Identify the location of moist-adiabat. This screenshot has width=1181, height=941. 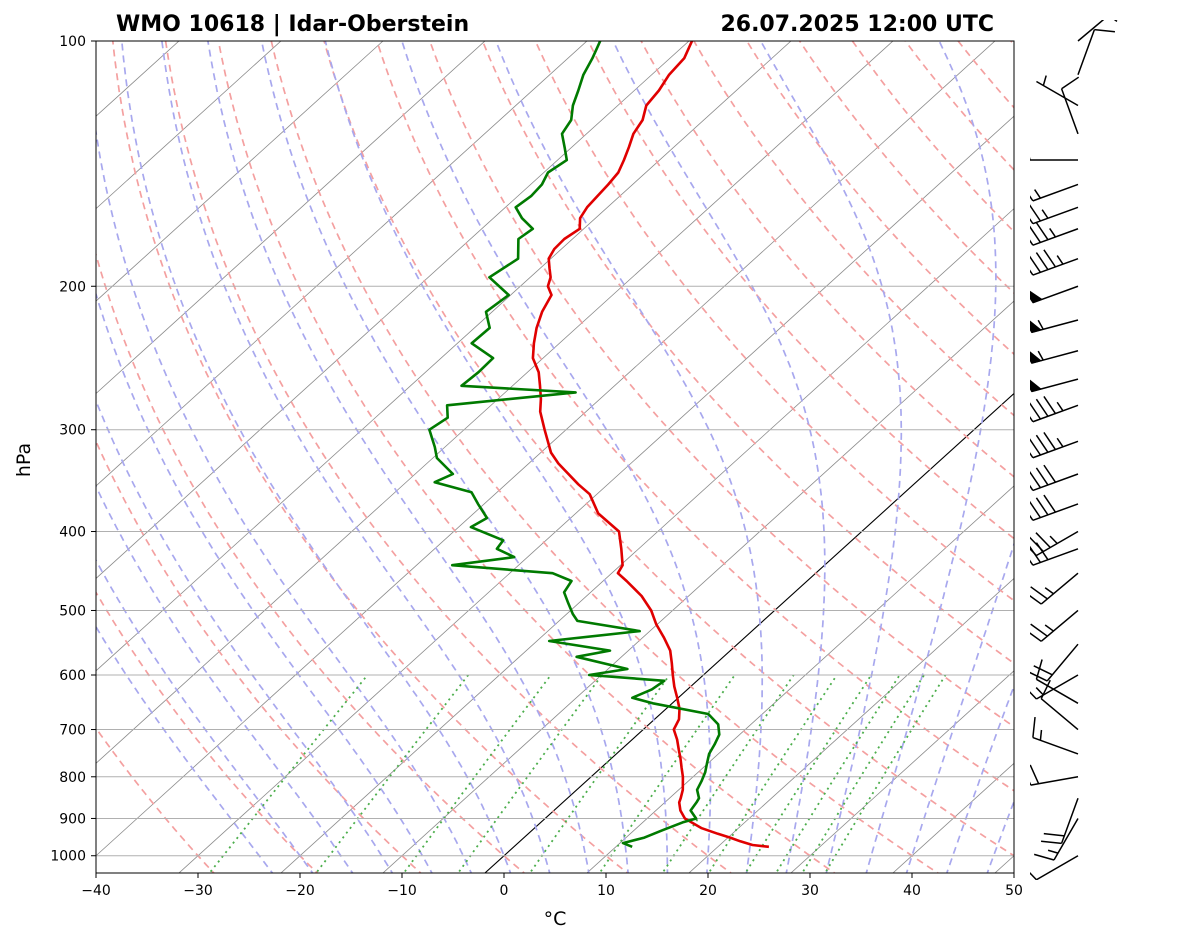
(205, 715).